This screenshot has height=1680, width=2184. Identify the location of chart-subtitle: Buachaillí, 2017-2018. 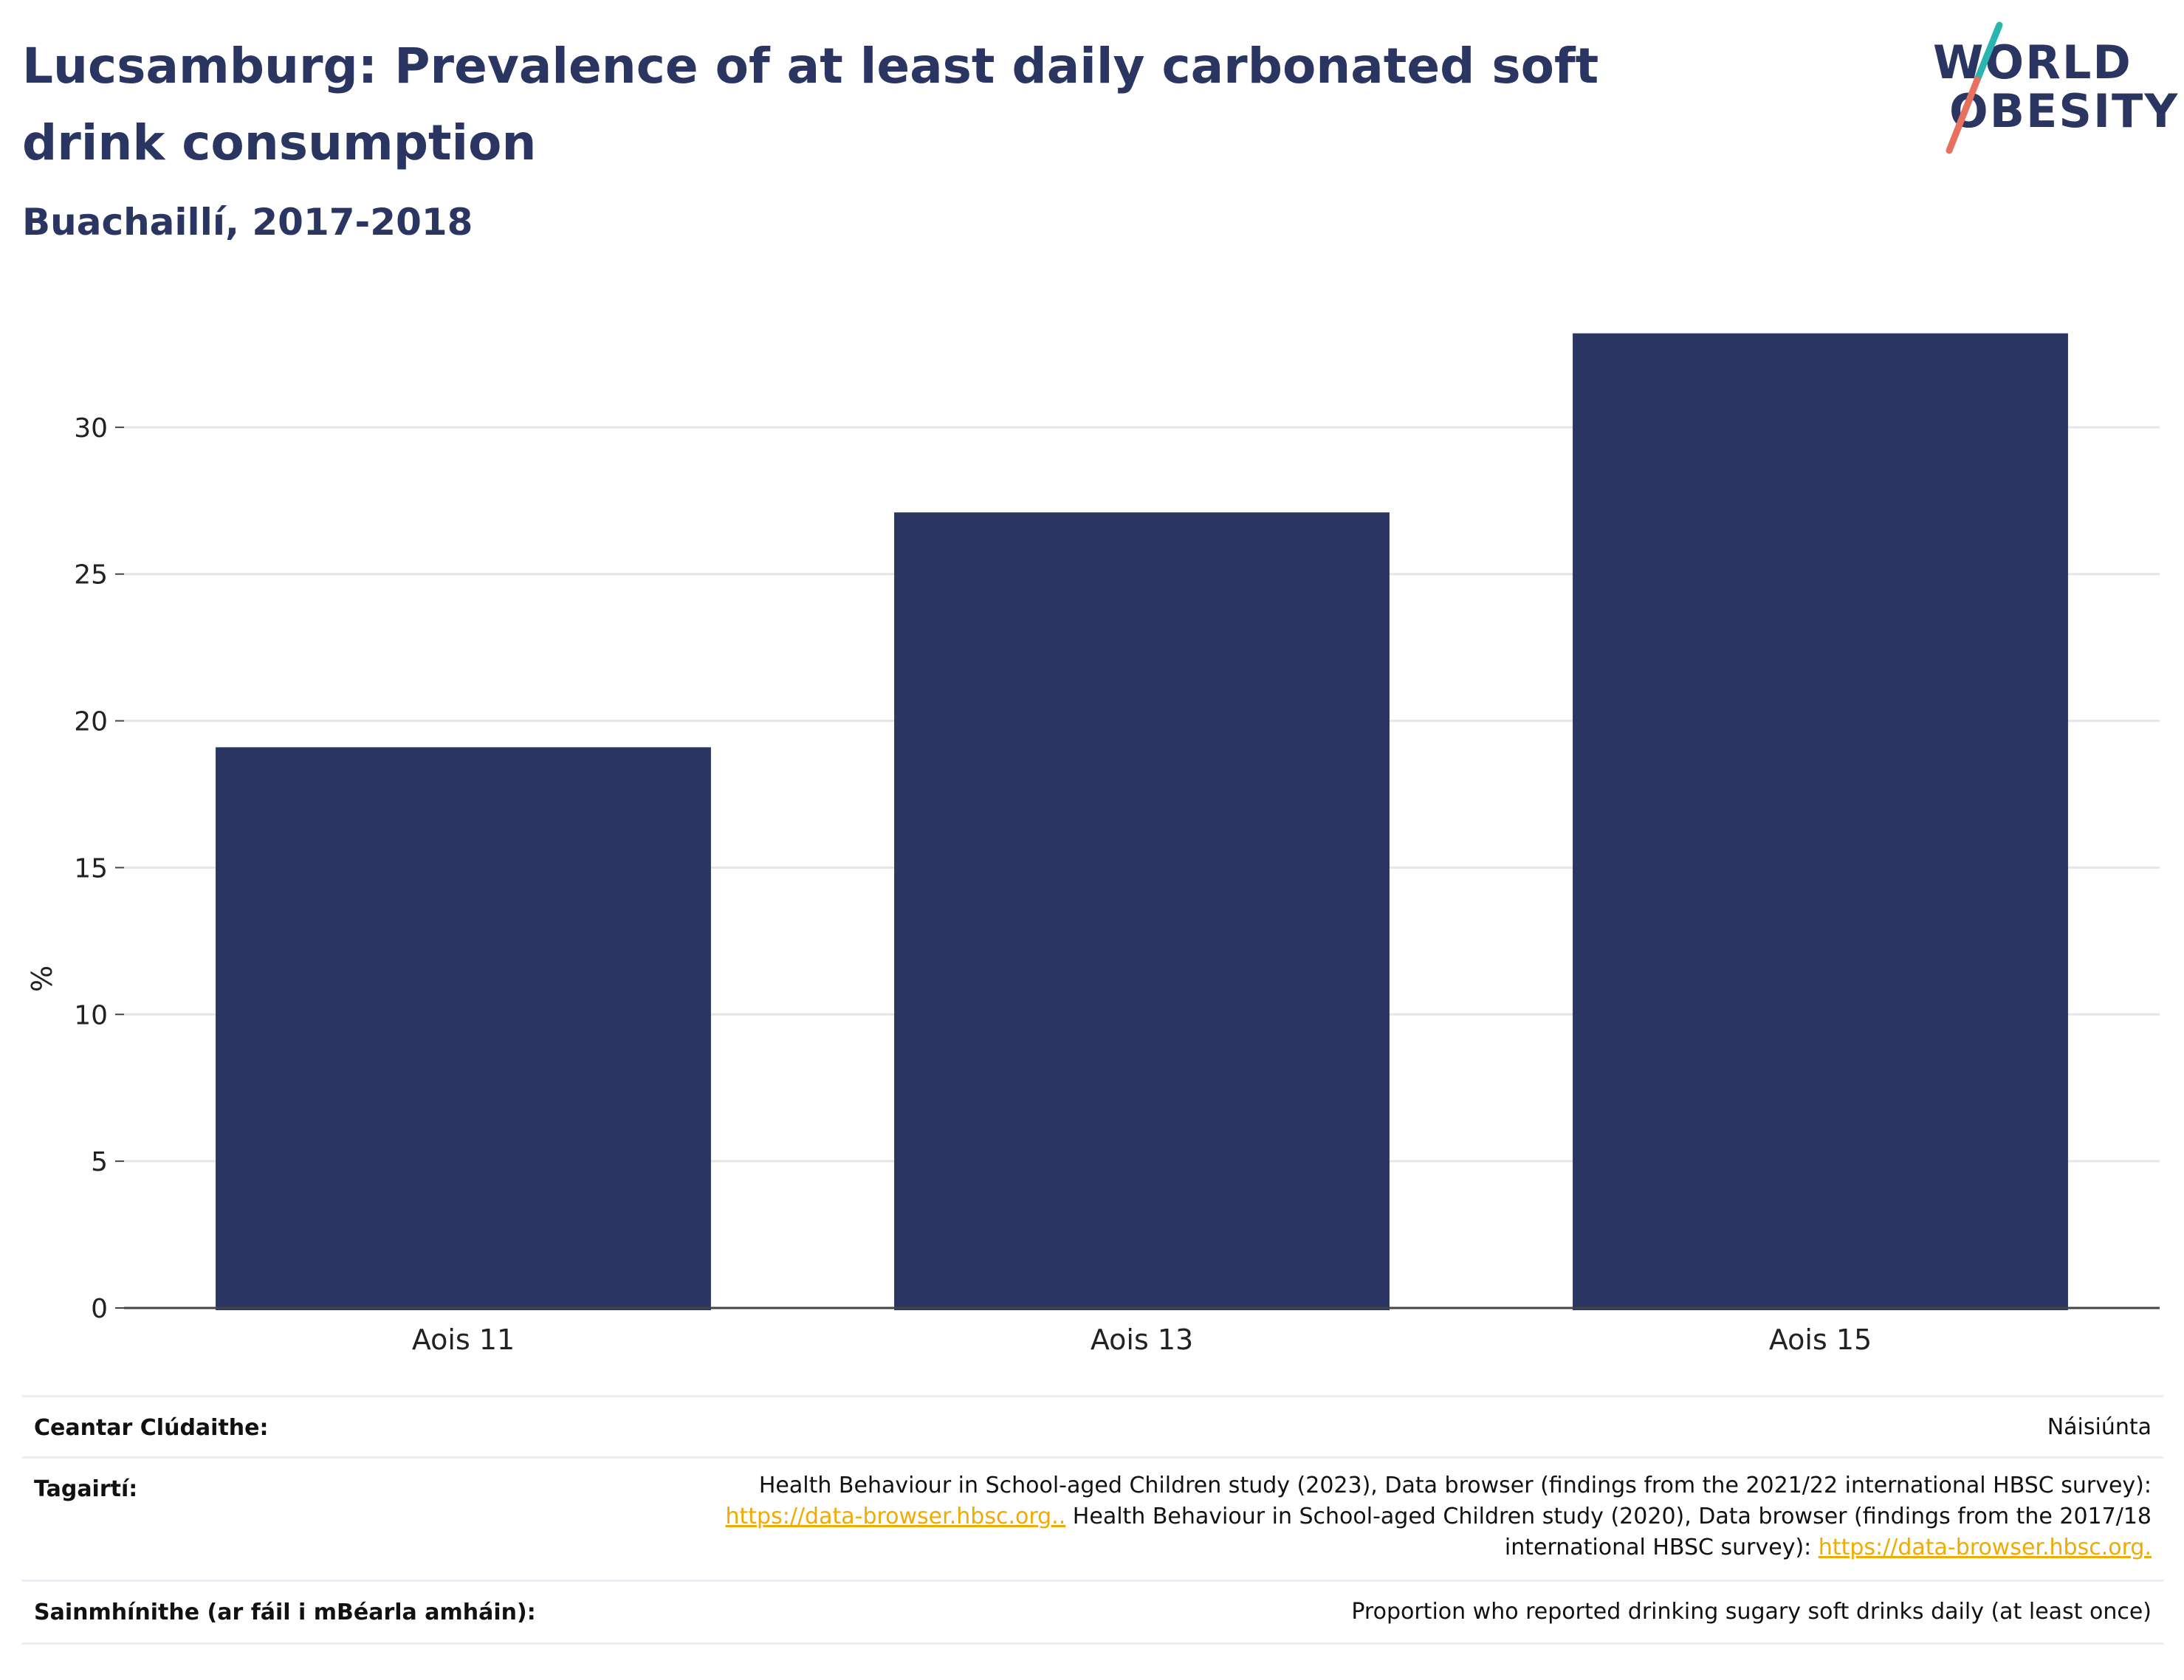
(248, 223).